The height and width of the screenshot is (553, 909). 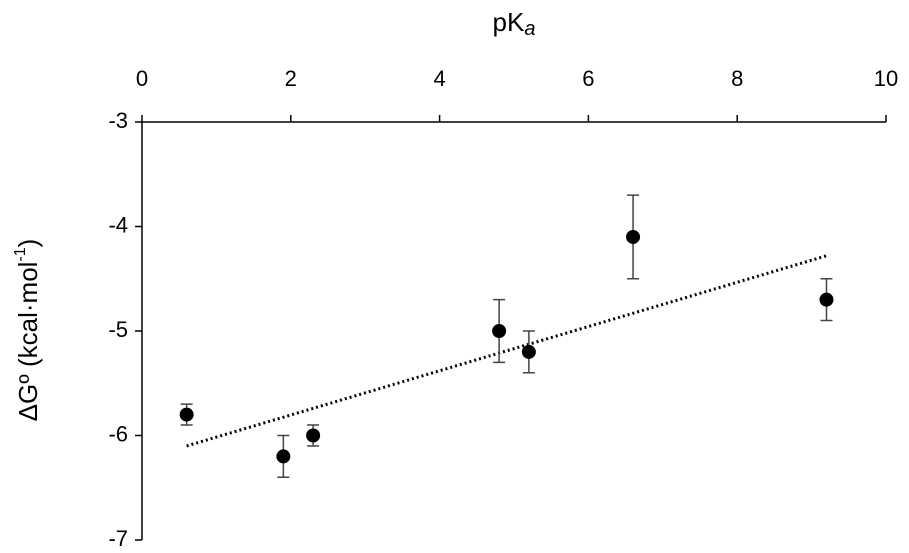 What do you see at coordinates (886, 78) in the screenshot?
I see `x-tick-label: 10` at bounding box center [886, 78].